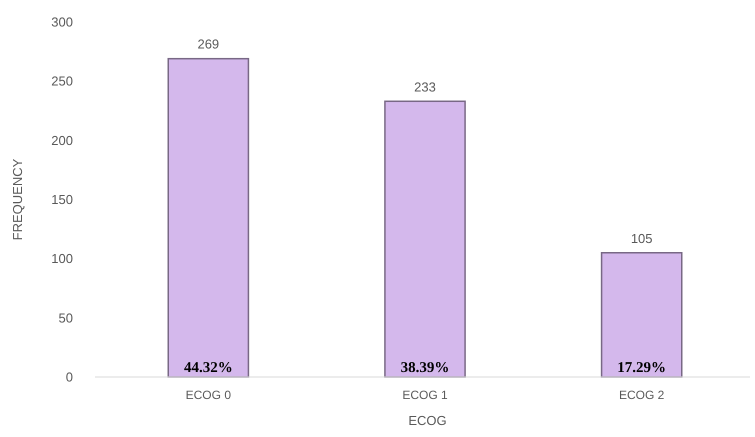  Describe the element at coordinates (62, 81) in the screenshot. I see `y-tick-label: 250` at that location.